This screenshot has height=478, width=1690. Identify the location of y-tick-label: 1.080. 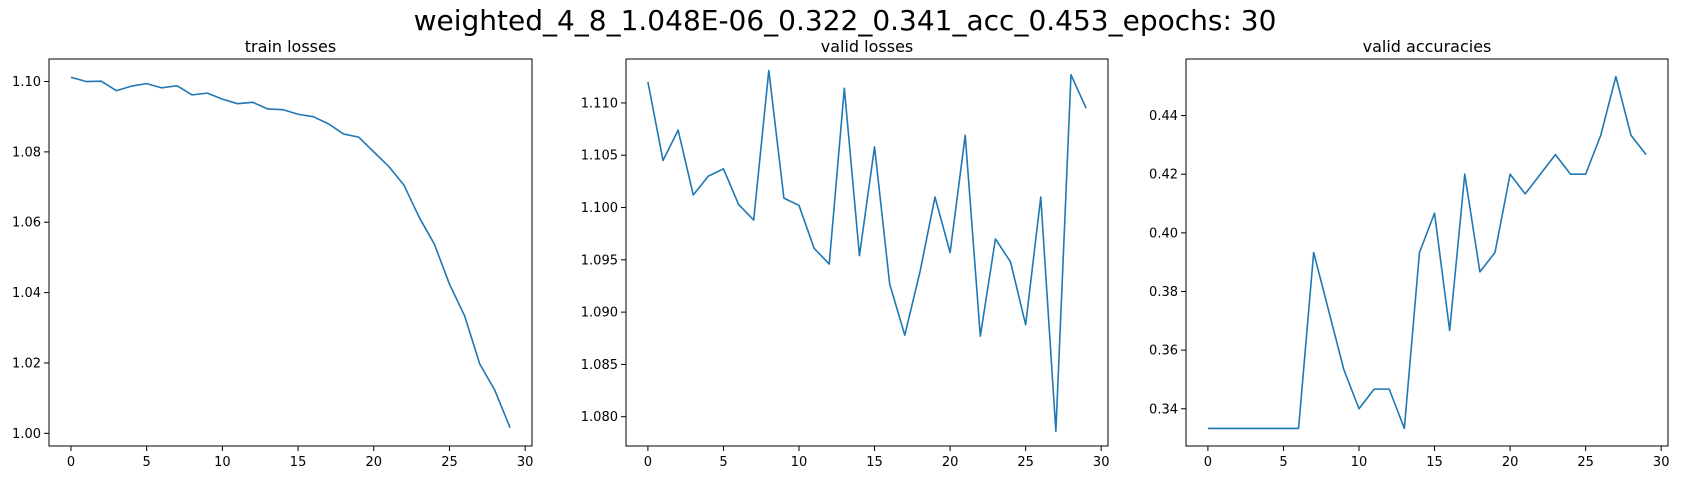
(599, 417).